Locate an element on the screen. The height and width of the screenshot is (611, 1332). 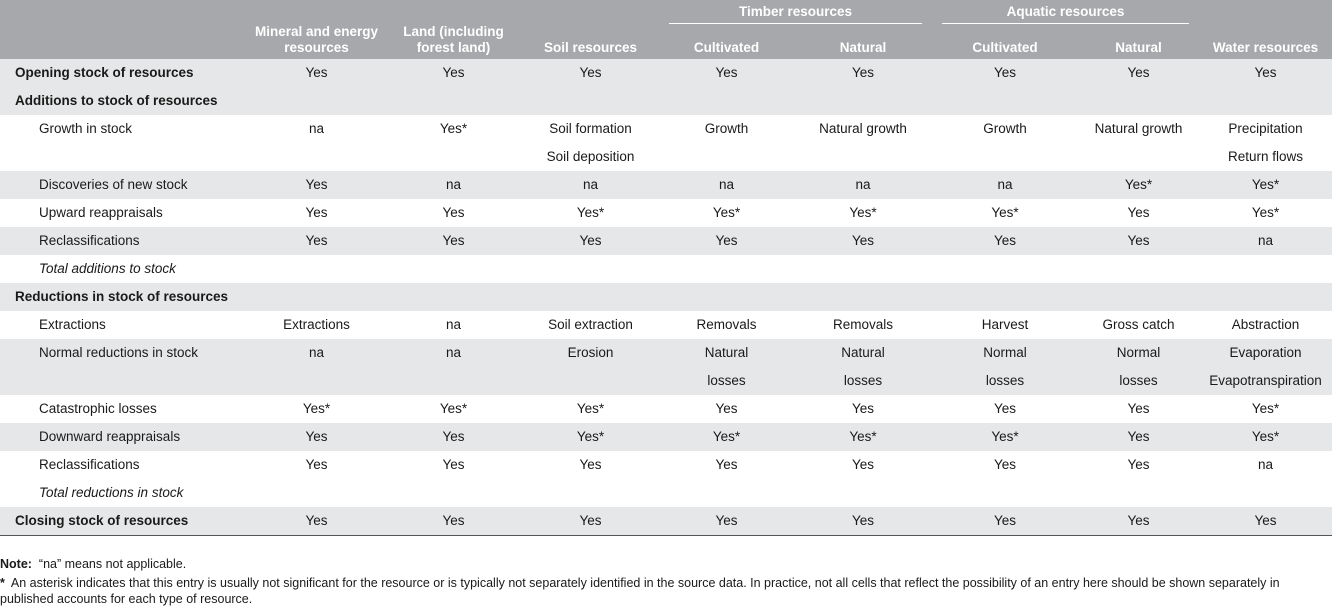
cell-water: na is located at coordinates (1265, 241).